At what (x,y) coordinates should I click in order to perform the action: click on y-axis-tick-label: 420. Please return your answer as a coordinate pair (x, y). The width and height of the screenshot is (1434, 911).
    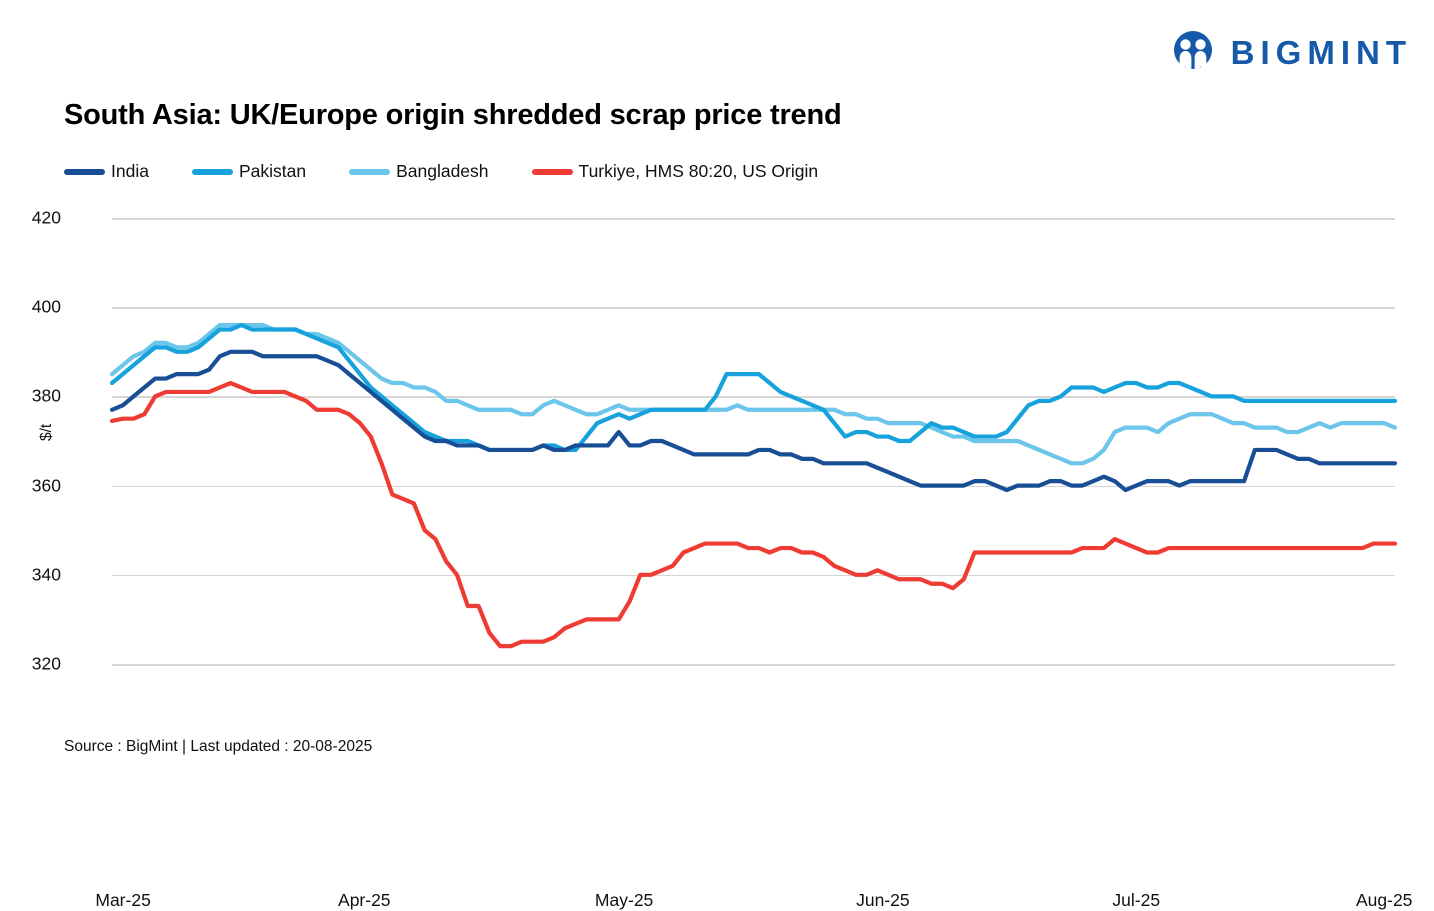
    Looking at the image, I should click on (46, 217).